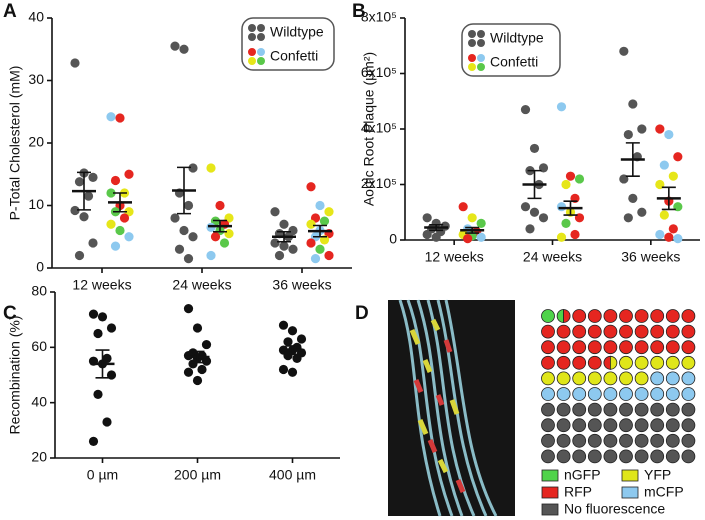 The height and width of the screenshot is (520, 705). I want to click on y-axis-title: Recombination (%), so click(15, 374).